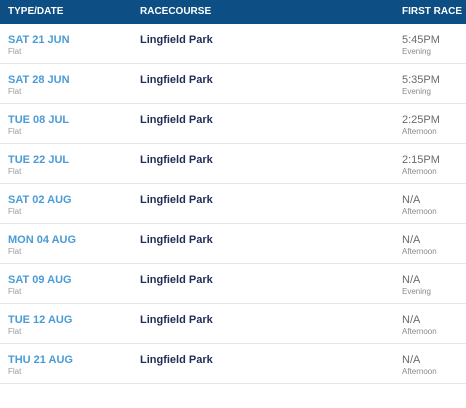 Image resolution: width=466 pixels, height=408 pixels. Describe the element at coordinates (421, 120) in the screenshot. I see `first-race-time: 2:25PM` at that location.